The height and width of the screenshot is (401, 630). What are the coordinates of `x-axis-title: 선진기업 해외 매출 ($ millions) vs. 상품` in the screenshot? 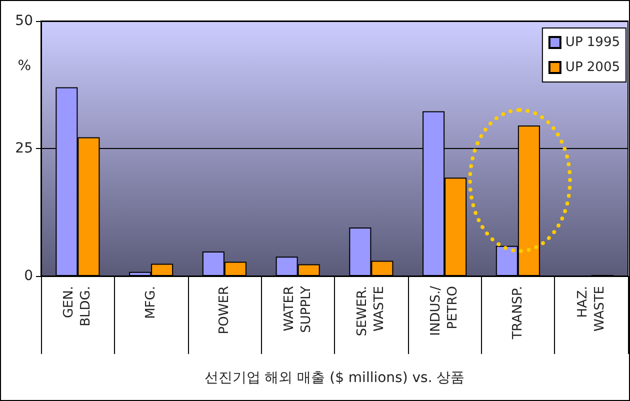 It's located at (334, 378).